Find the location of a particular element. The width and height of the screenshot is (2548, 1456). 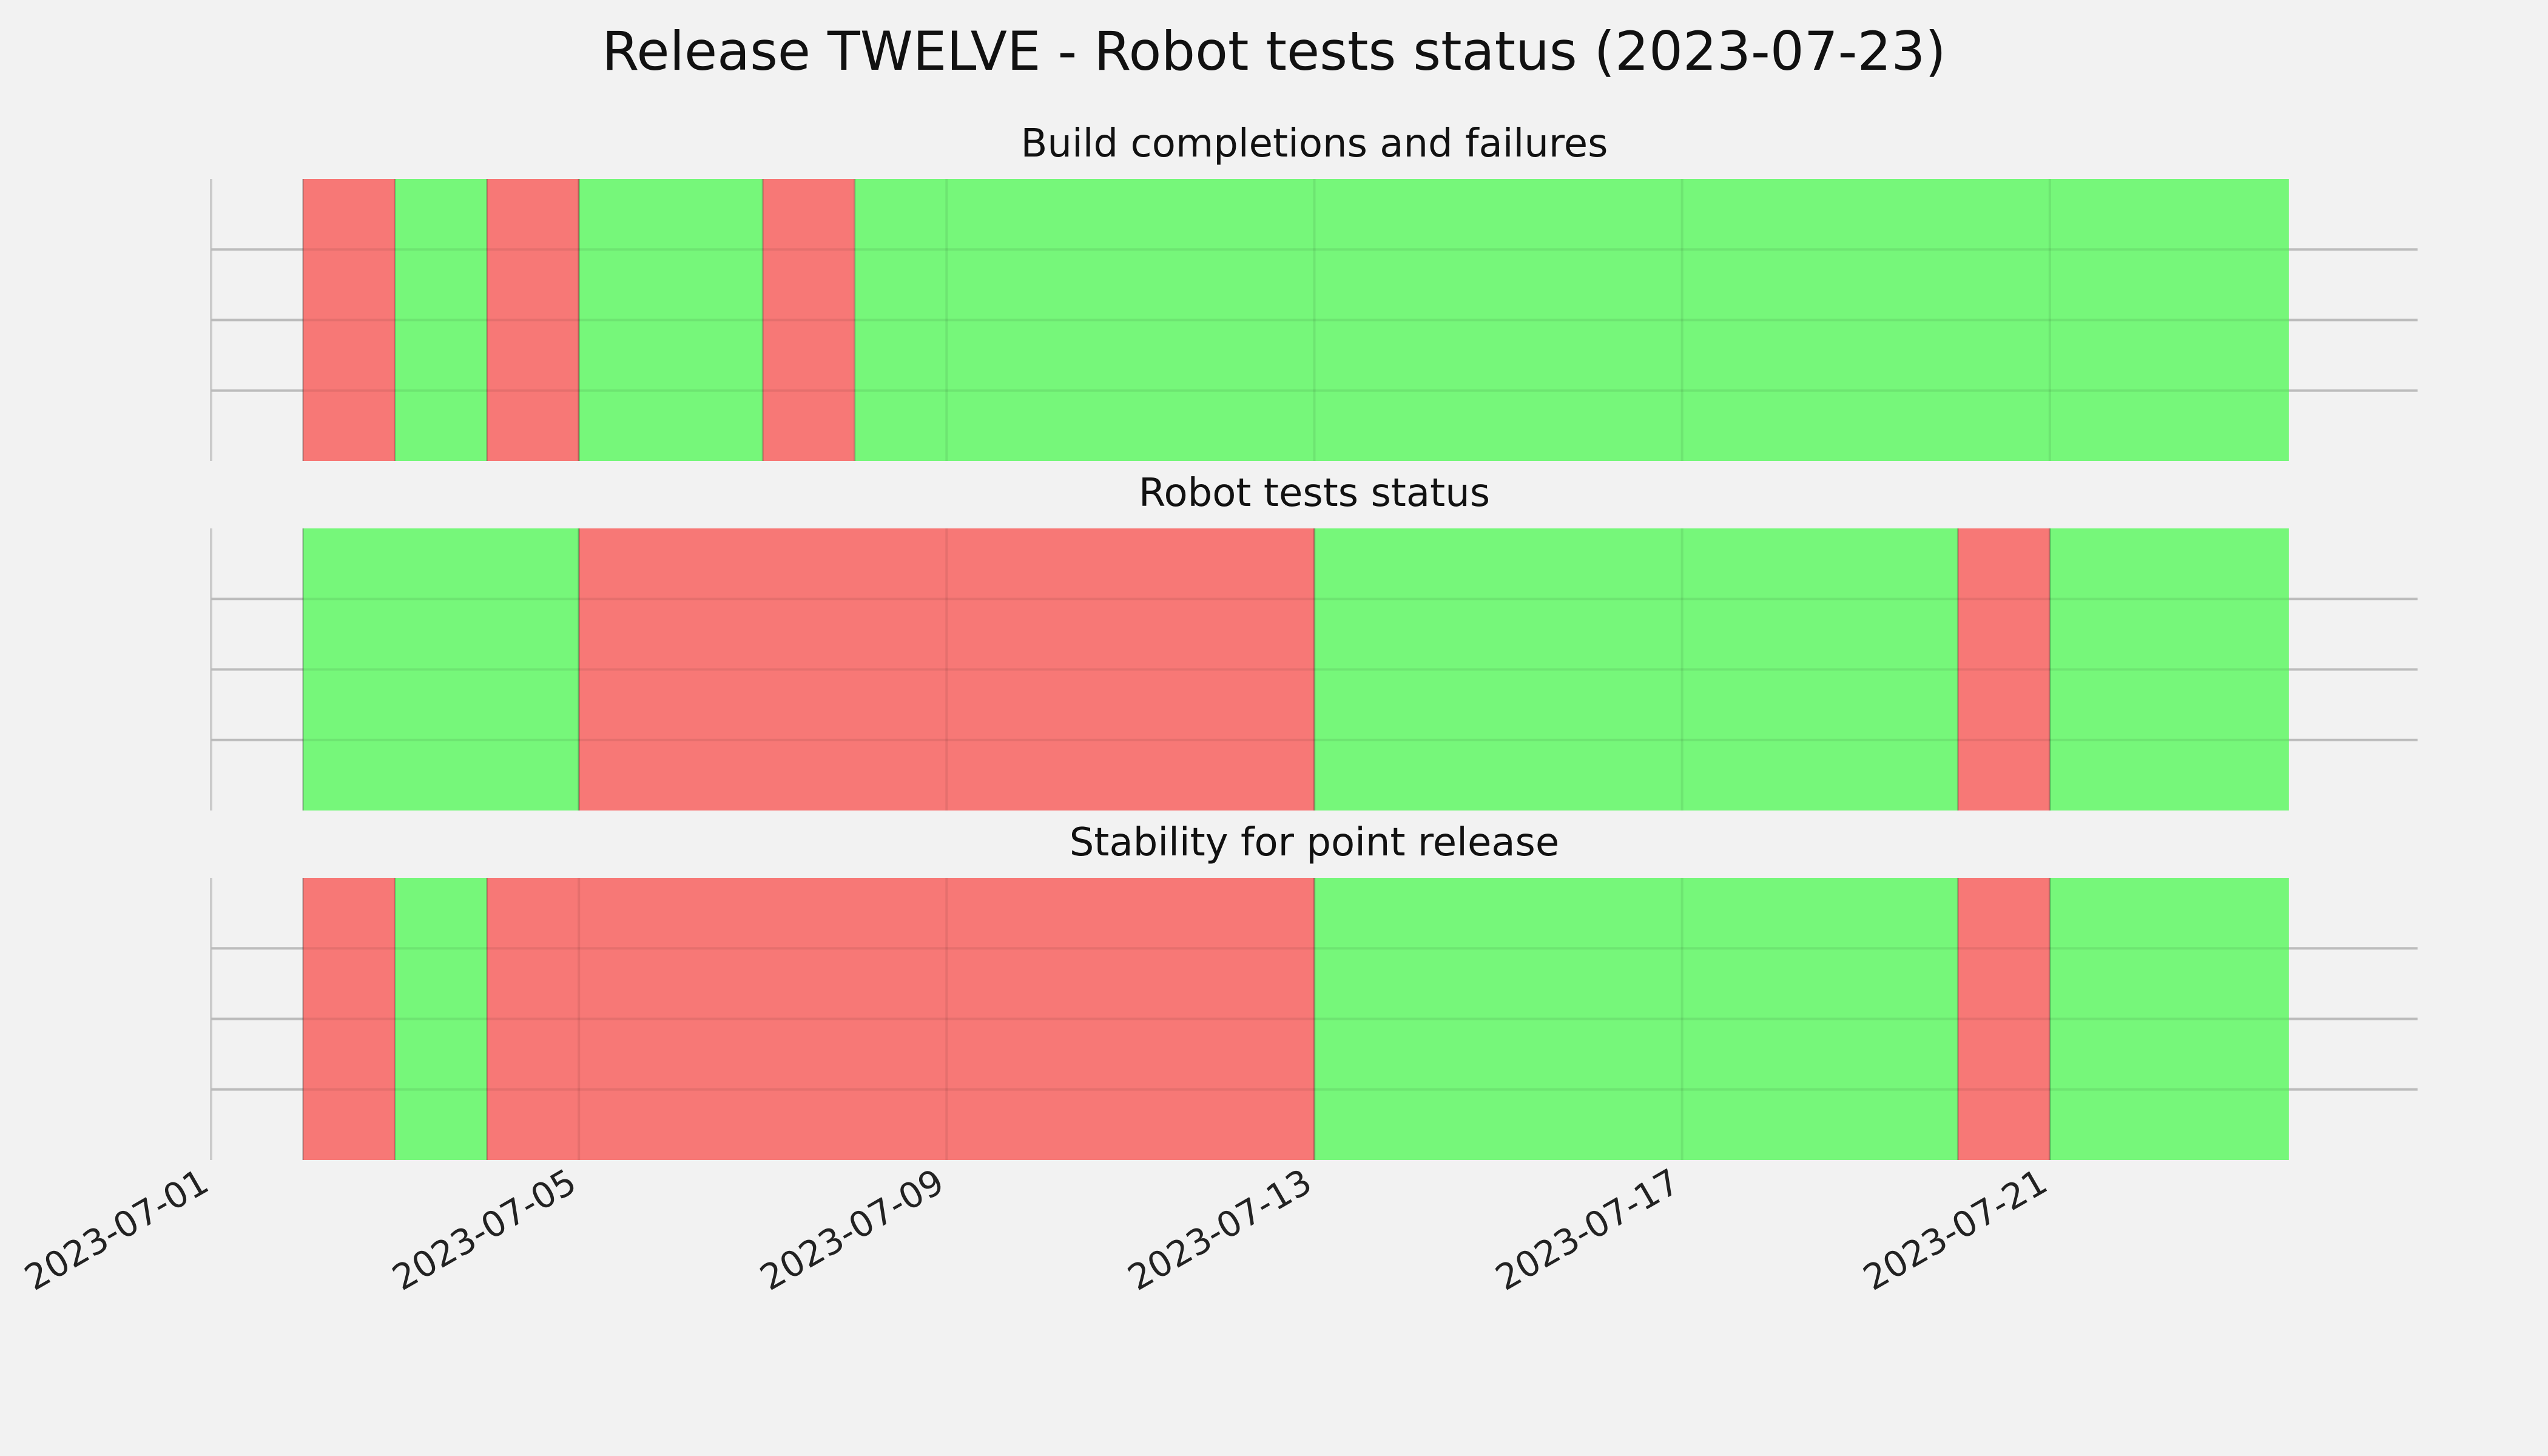

panel-title: Robot tests status is located at coordinates (1314, 493).